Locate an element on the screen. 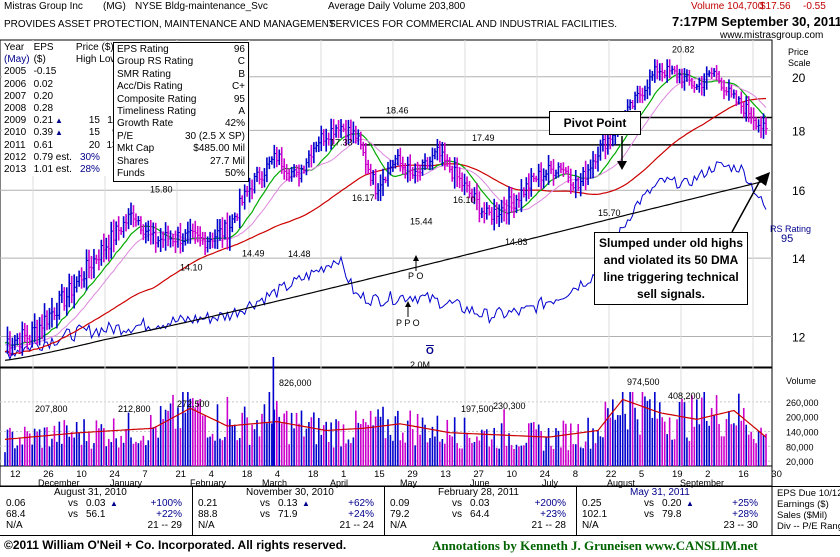 The width and height of the screenshot is (840, 557). volume-callout-label: 212,800 is located at coordinates (134, 409).